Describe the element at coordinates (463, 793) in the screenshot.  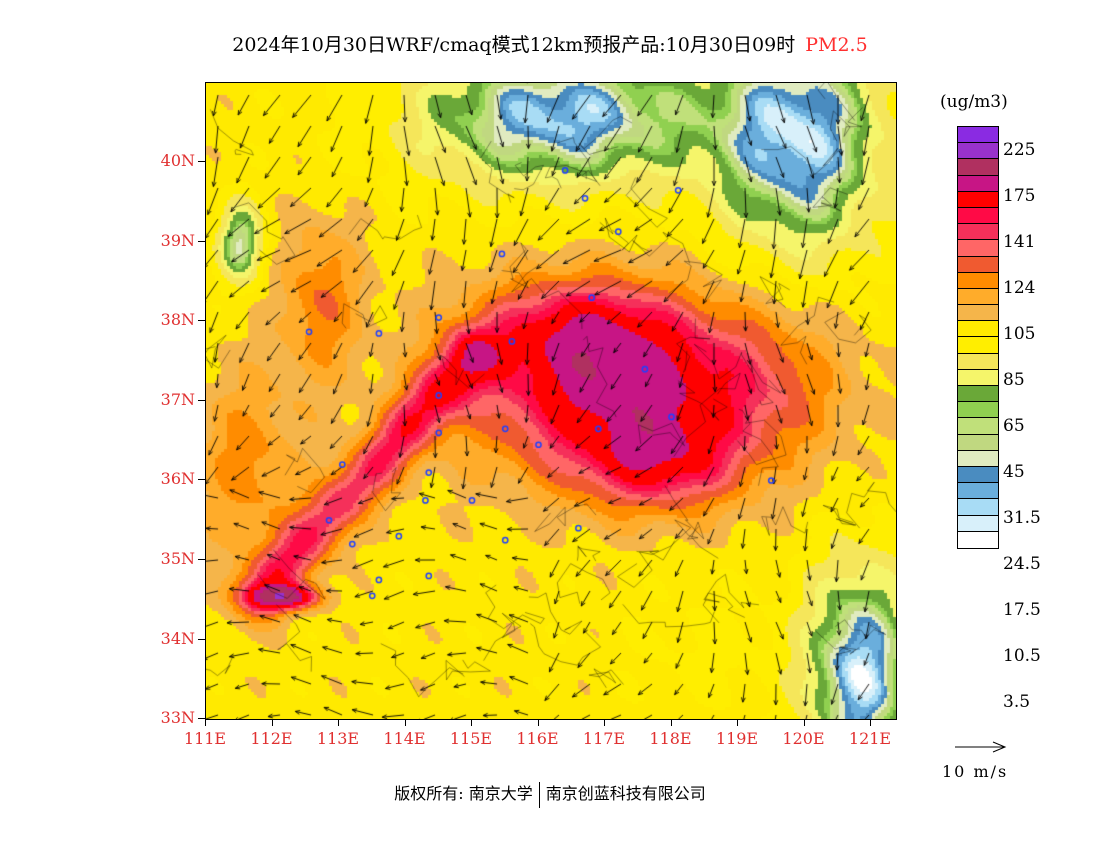
I see `credit-left: 版权所有: 南京大学` at that location.